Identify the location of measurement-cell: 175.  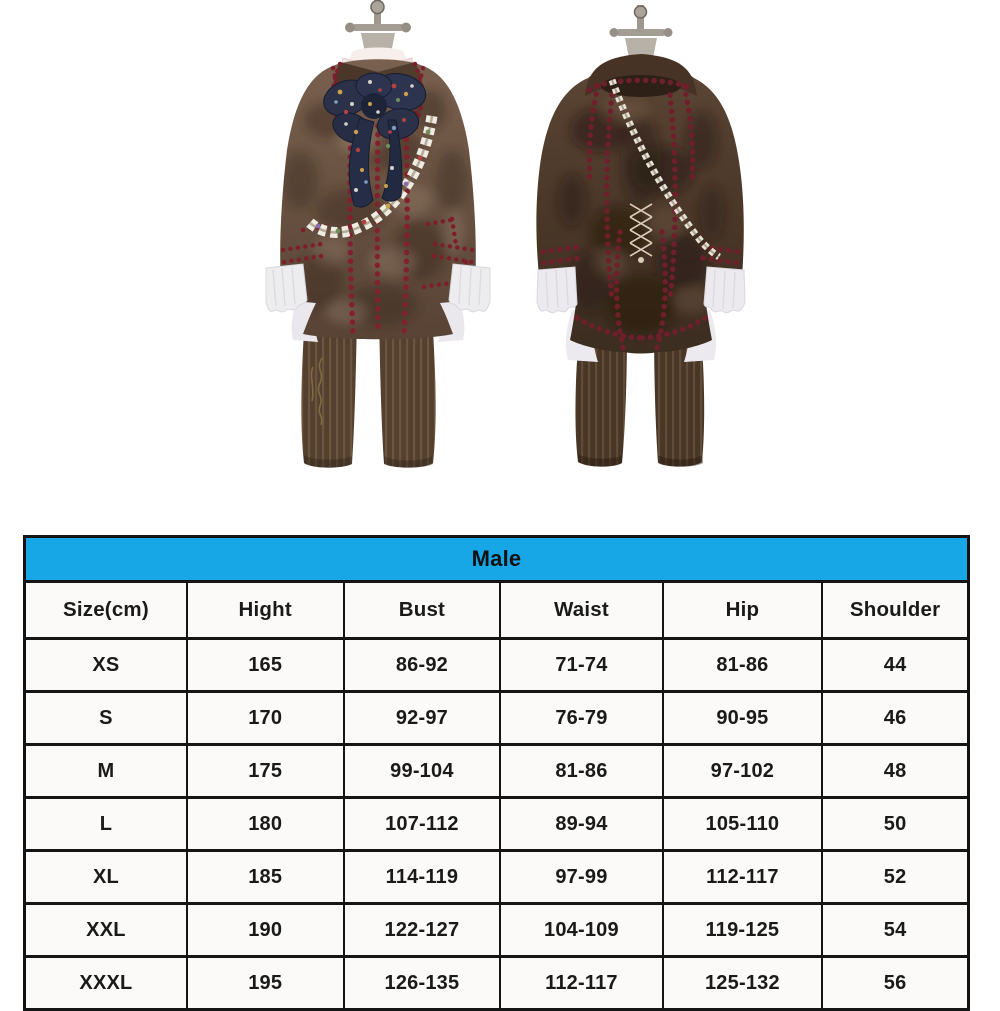
(265, 771).